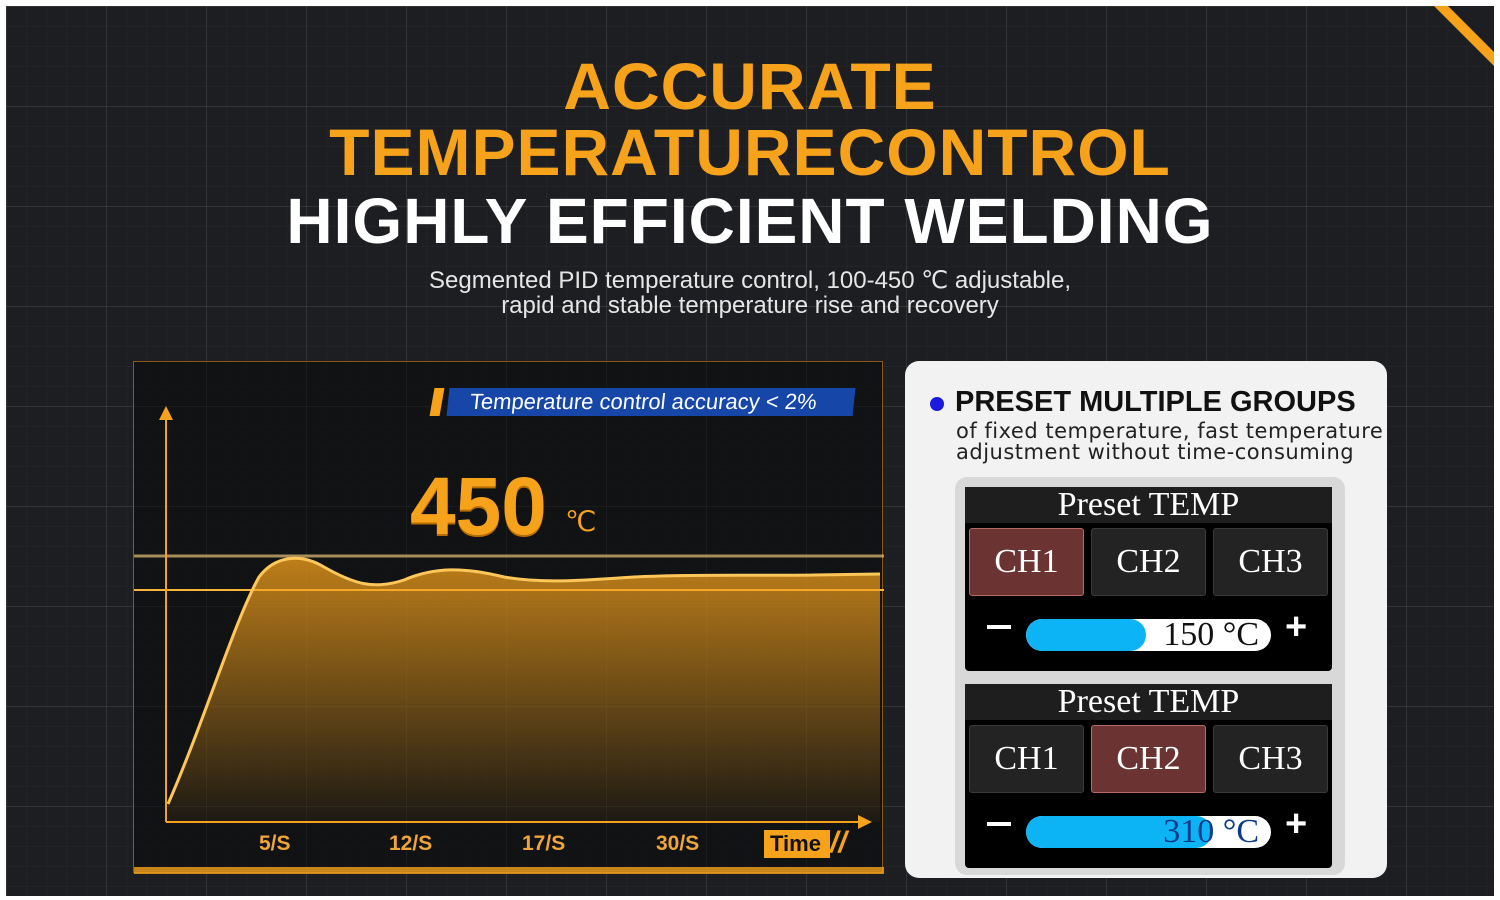 The image size is (1500, 900). Describe the element at coordinates (1211, 832) in the screenshot. I see `slider-value: 310 °C` at that location.